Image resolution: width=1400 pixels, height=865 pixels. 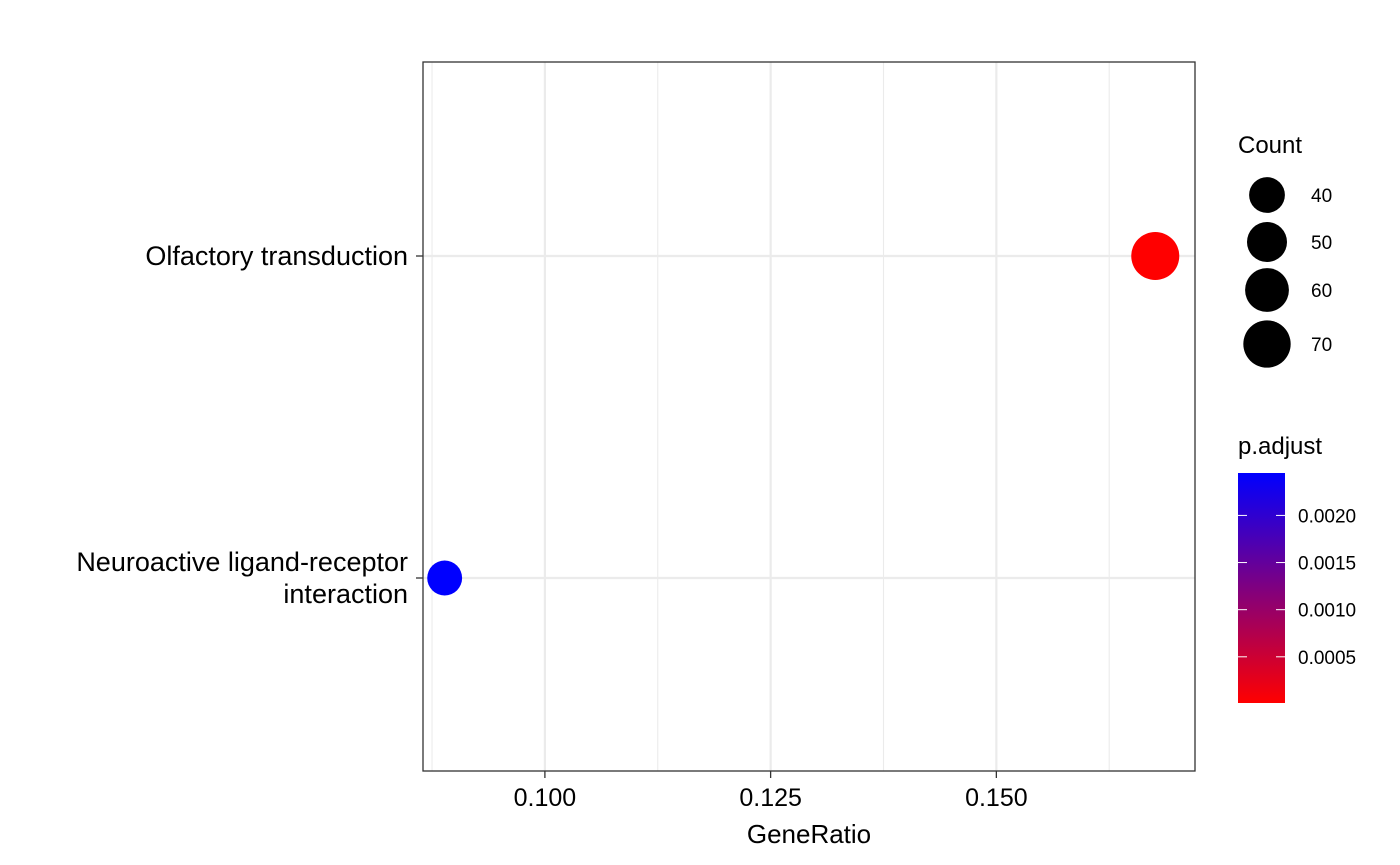 I want to click on p-adjust-colorbar-ticks: 0.0005 0.0010 0.0015 0.0020, so click(x=1297, y=587).